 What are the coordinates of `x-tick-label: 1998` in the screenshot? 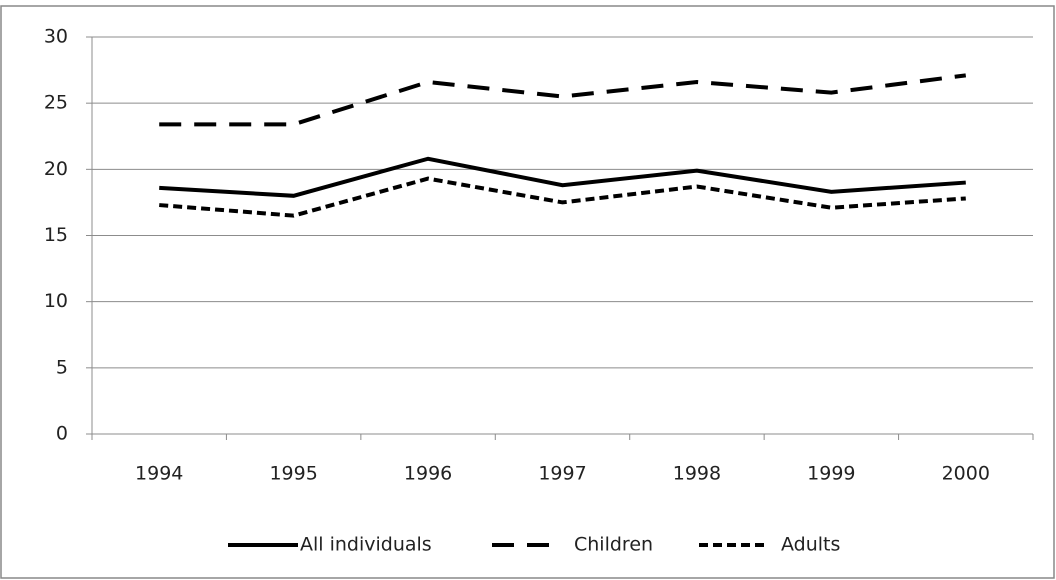 It's located at (697, 474).